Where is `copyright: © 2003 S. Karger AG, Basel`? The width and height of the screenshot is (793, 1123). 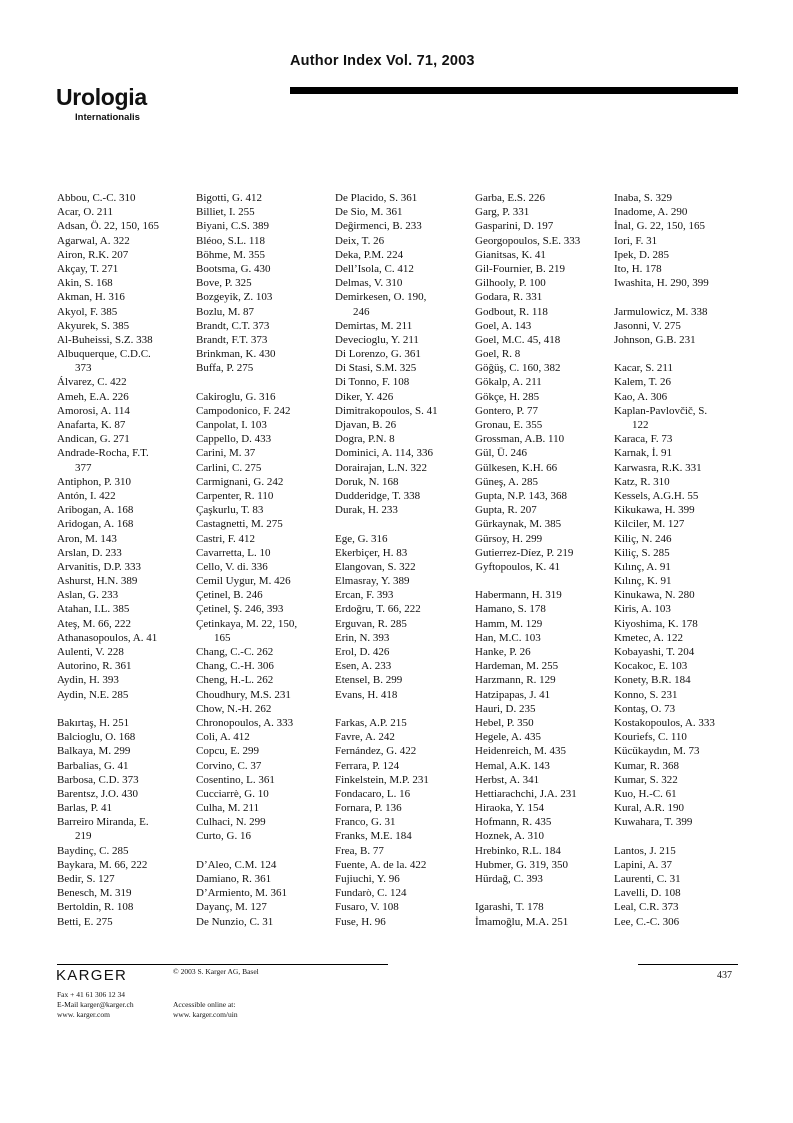
copyright: © 2003 S. Karger AG, Basel is located at coordinates (216, 971).